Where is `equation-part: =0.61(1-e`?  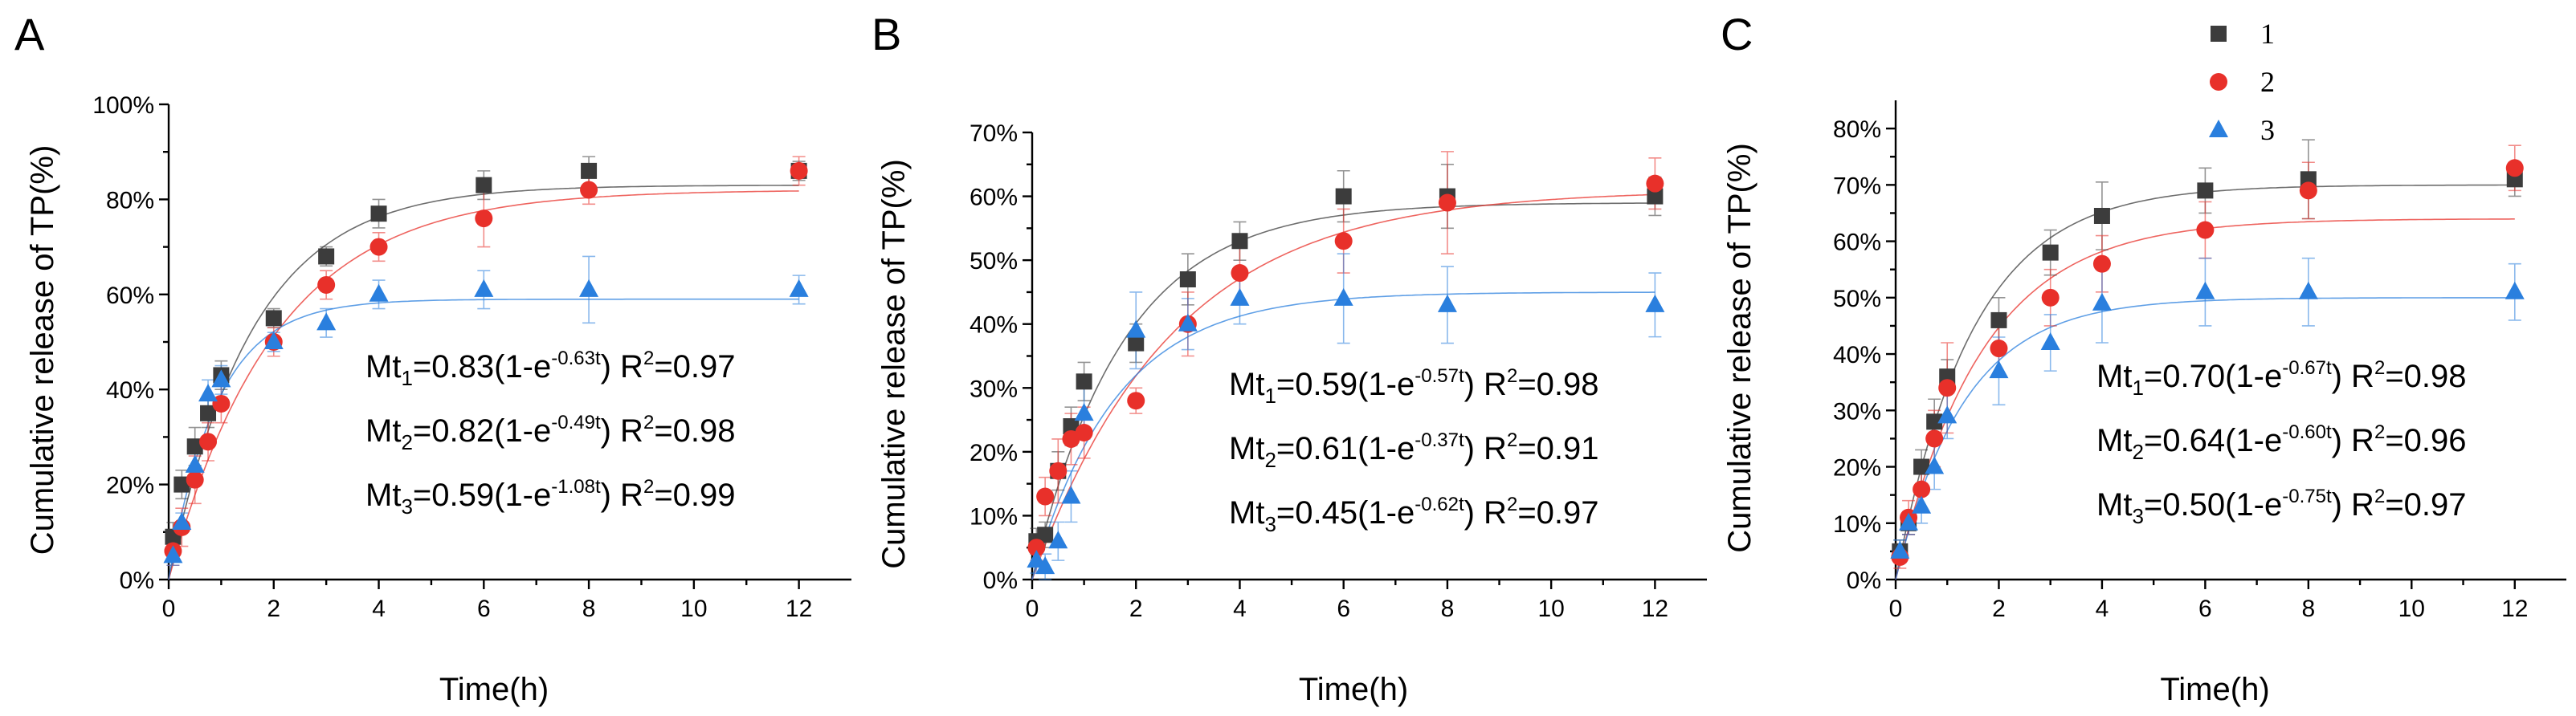
equation-part: =0.61(1-e is located at coordinates (1345, 448).